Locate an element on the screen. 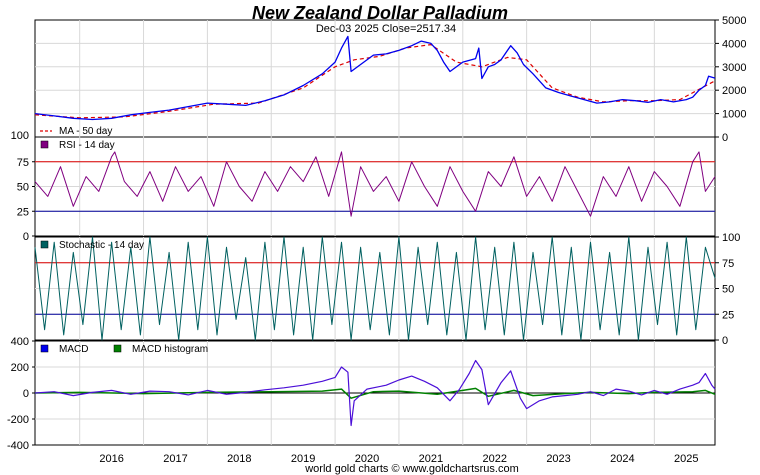 The height and width of the screenshot is (475, 760). macd-line is located at coordinates (375, 393).